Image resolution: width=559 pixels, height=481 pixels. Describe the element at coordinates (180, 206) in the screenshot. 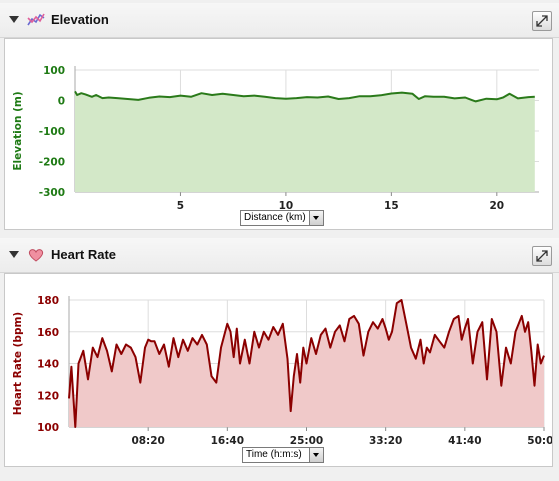

I see `elevation-x-tick-label: 5` at that location.